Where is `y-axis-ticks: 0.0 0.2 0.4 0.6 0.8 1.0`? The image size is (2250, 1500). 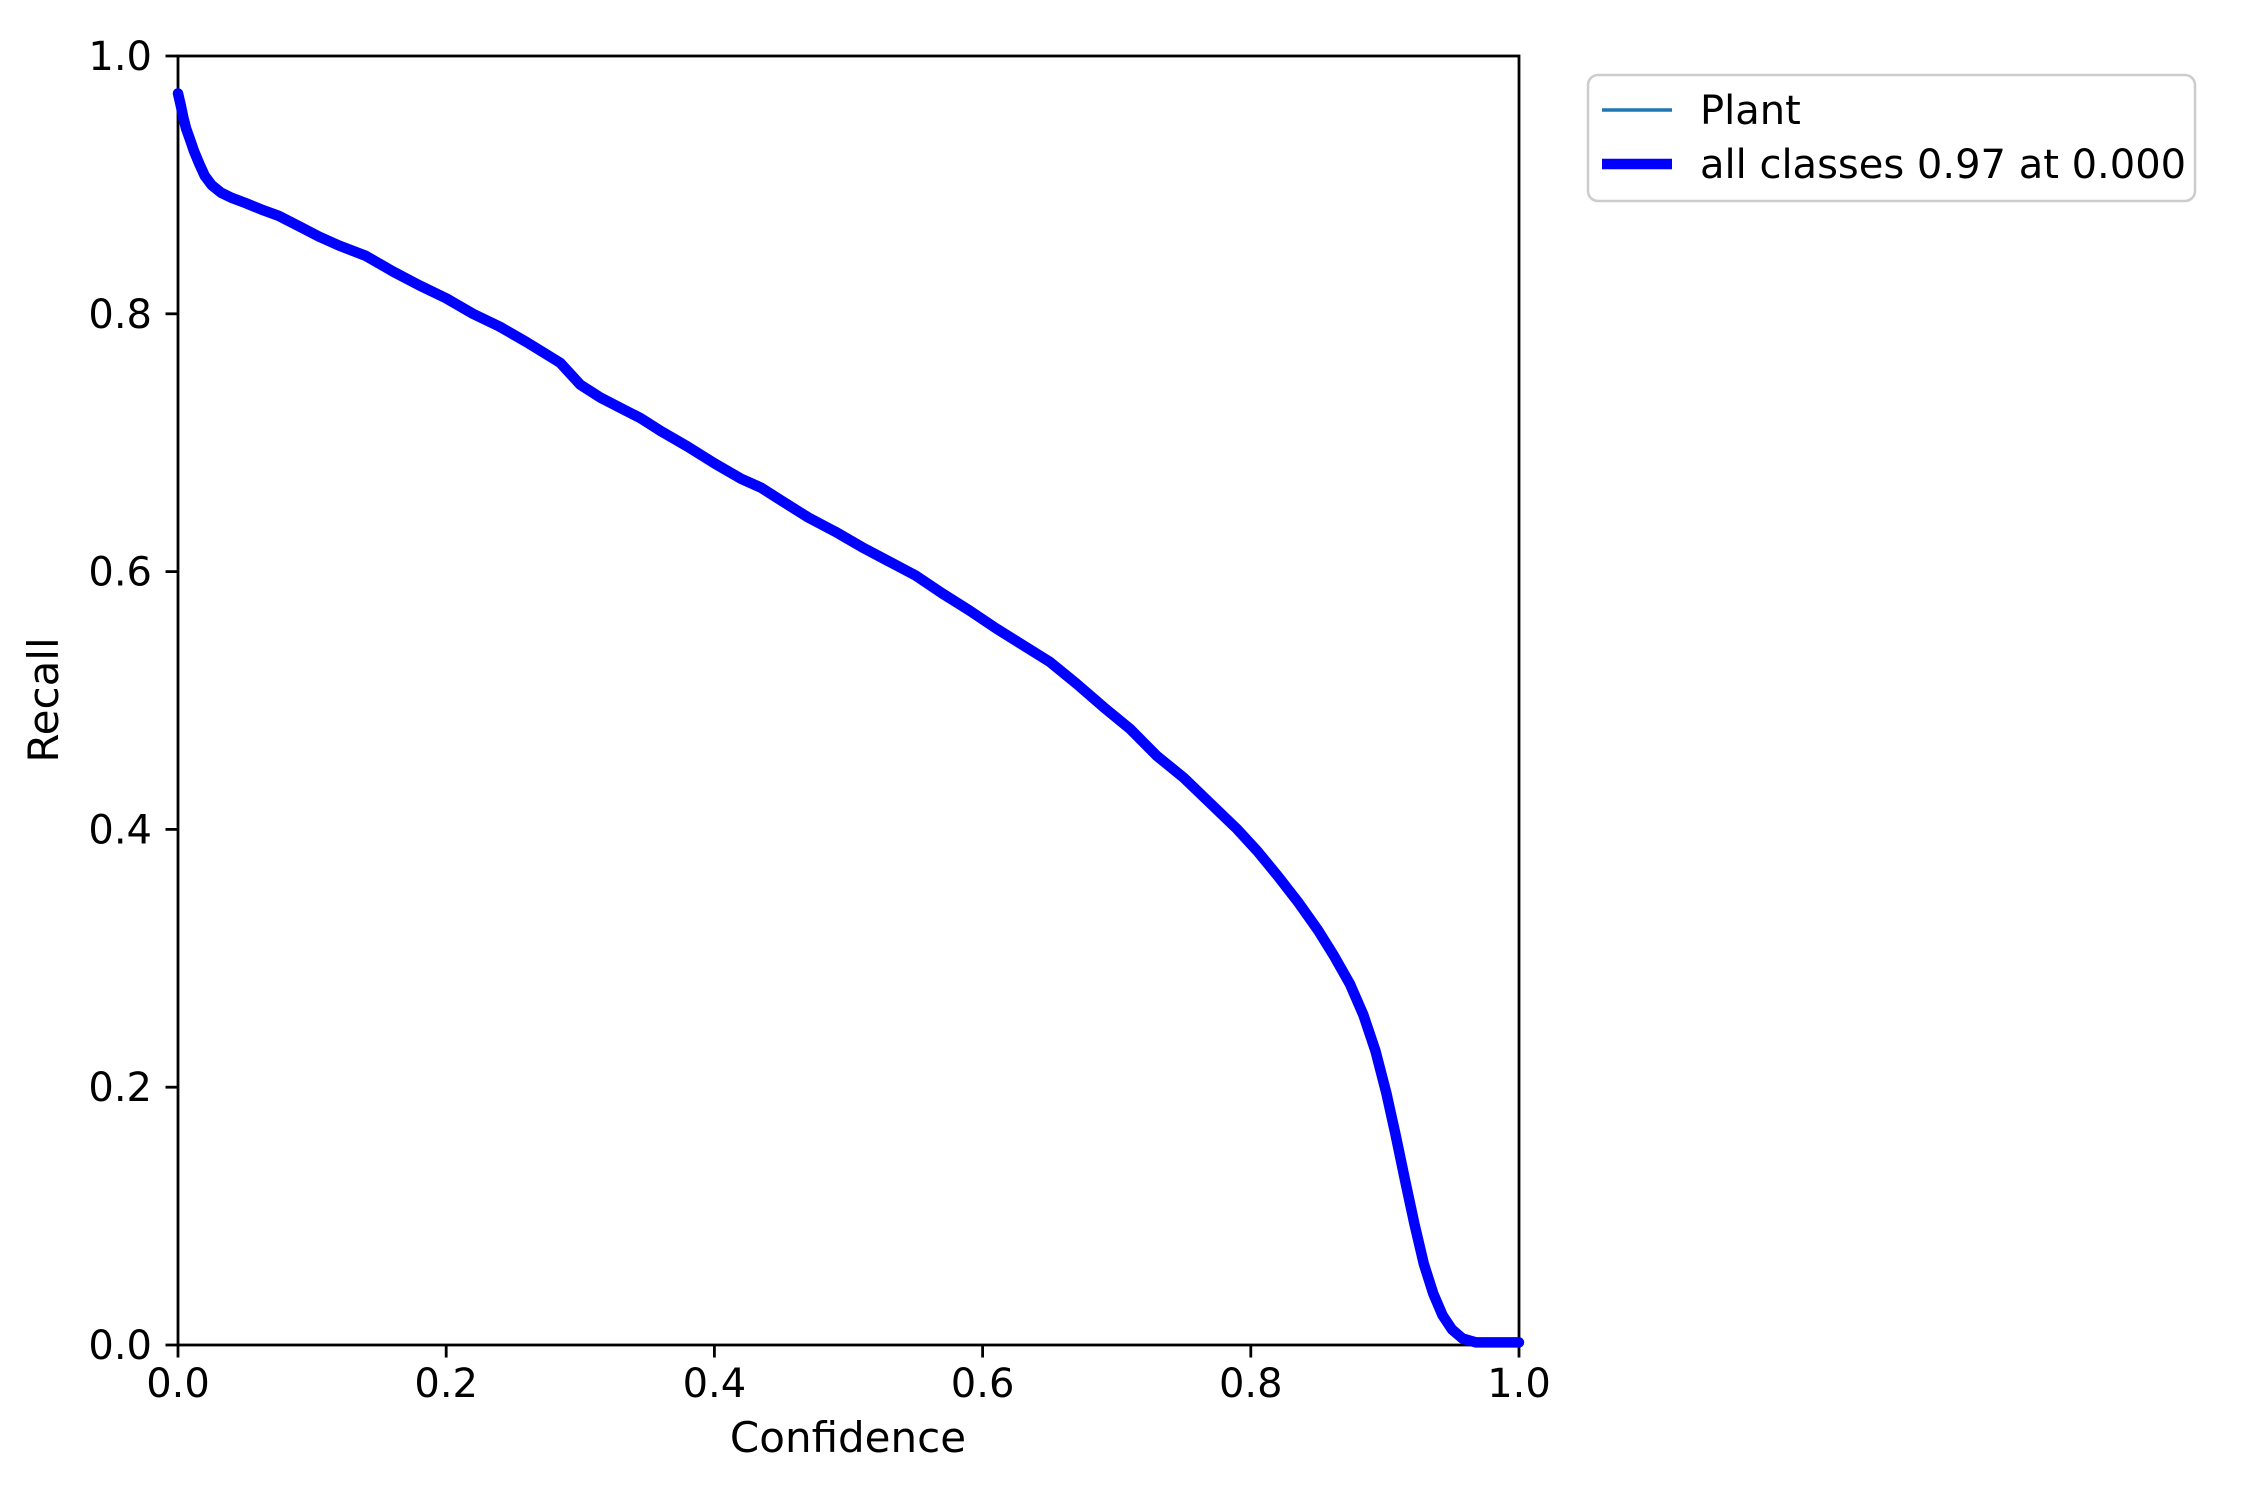 y-axis-ticks: 0.0 0.2 0.4 0.6 0.8 1.0 is located at coordinates (133, 701).